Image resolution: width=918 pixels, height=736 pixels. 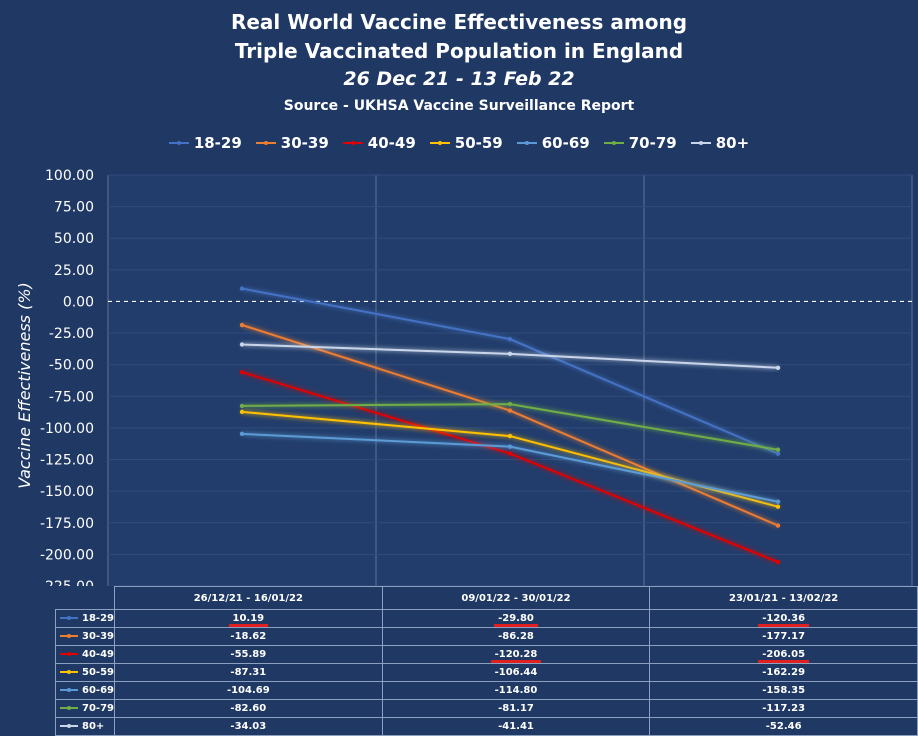 What do you see at coordinates (67, 524) in the screenshot?
I see `y-tick-label: -175.00` at bounding box center [67, 524].